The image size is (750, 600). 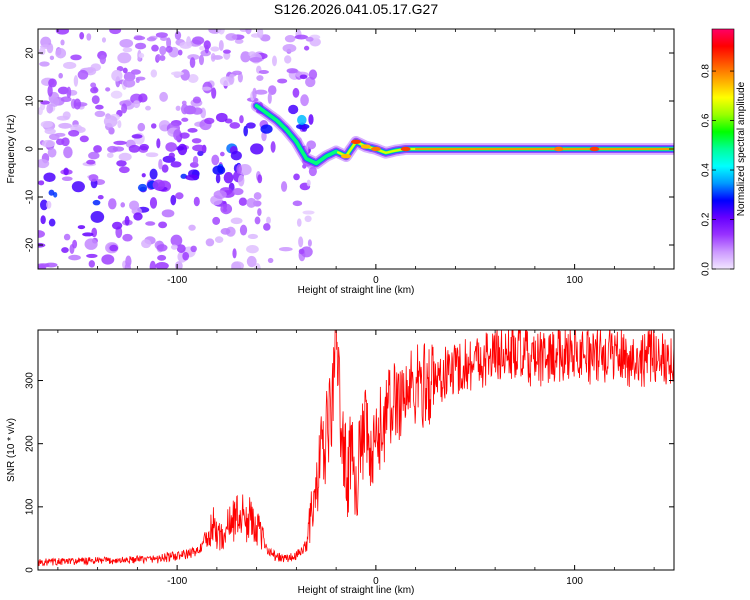 I want to click on spectrogram-y-label: Frequency (Hz), so click(x=11, y=149).